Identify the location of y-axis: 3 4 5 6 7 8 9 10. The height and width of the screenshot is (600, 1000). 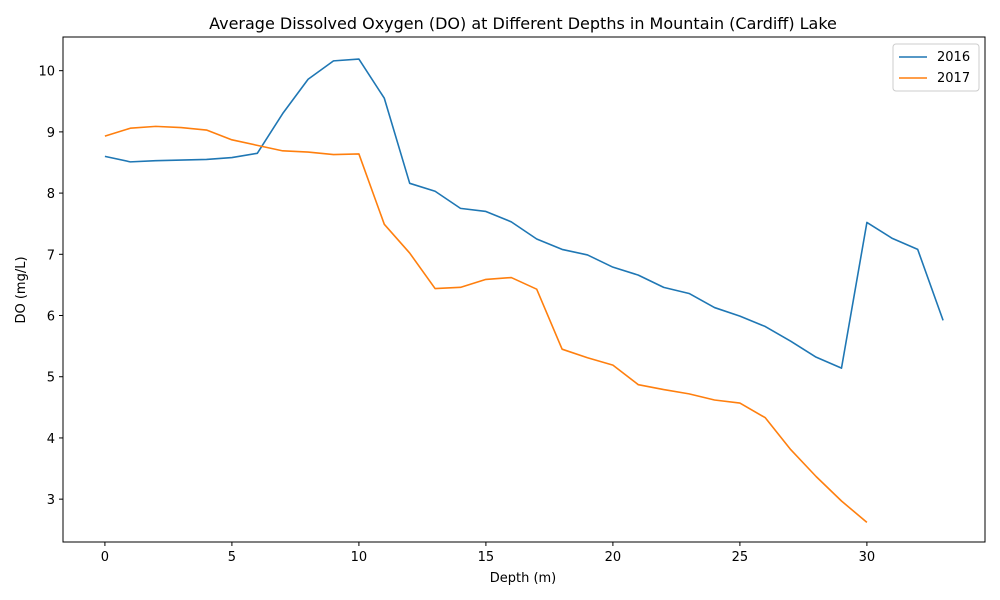
(50, 286).